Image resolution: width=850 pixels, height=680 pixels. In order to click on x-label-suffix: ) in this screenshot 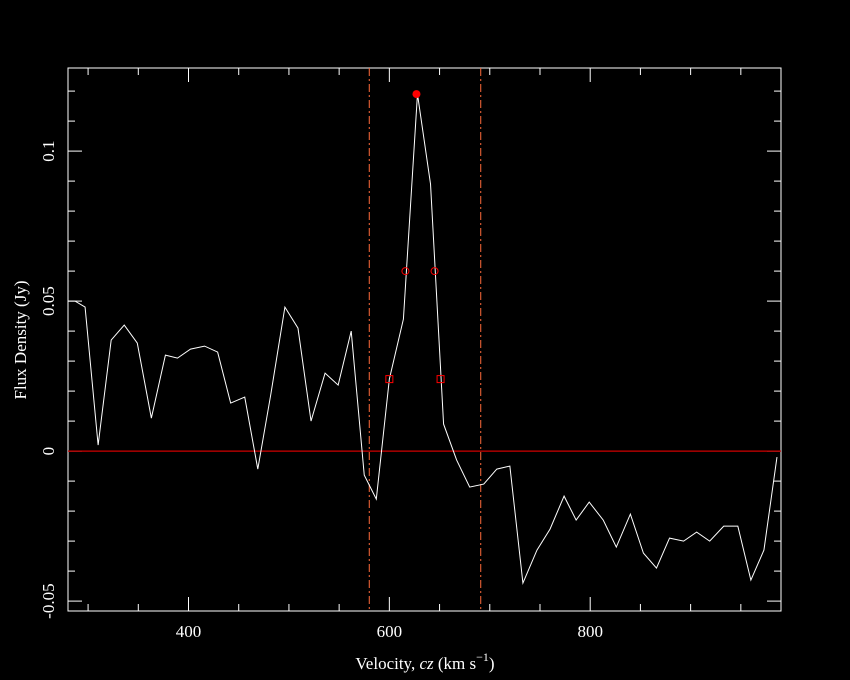, I will do `click(492, 663)`.